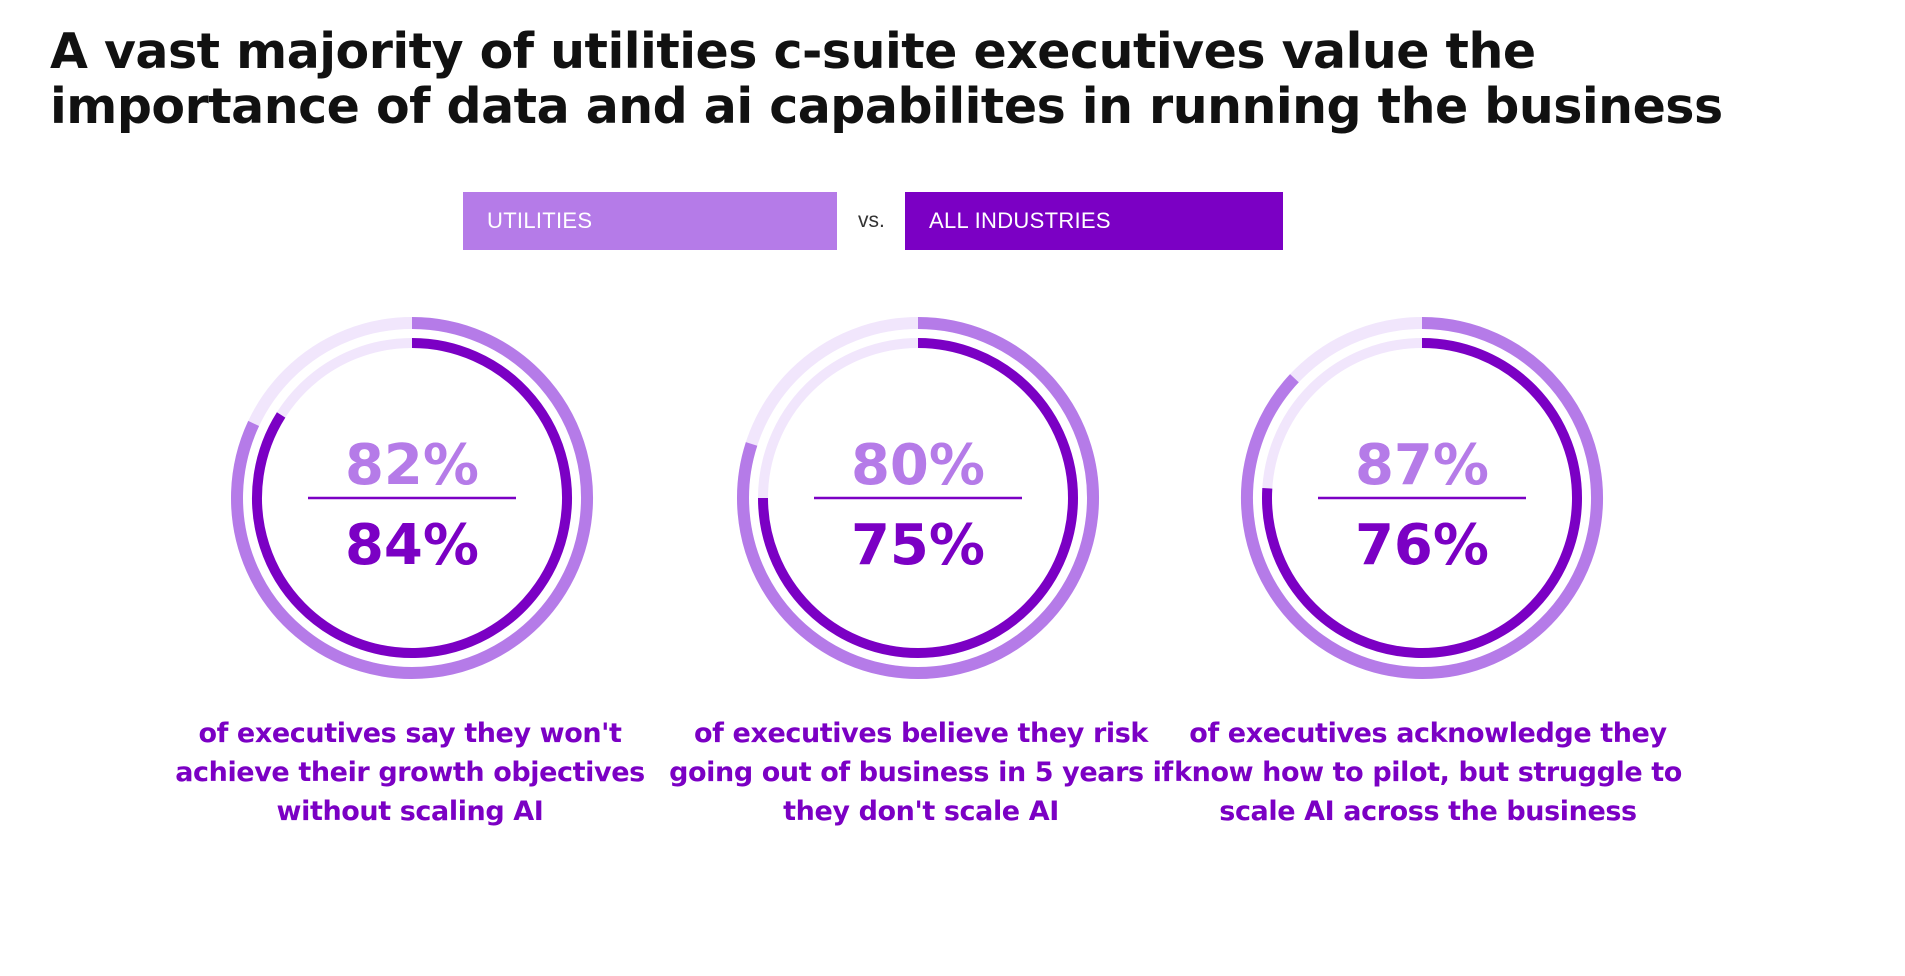  Describe the element at coordinates (650, 221) in the screenshot. I see `legend-utilities: UTILITIES` at that location.